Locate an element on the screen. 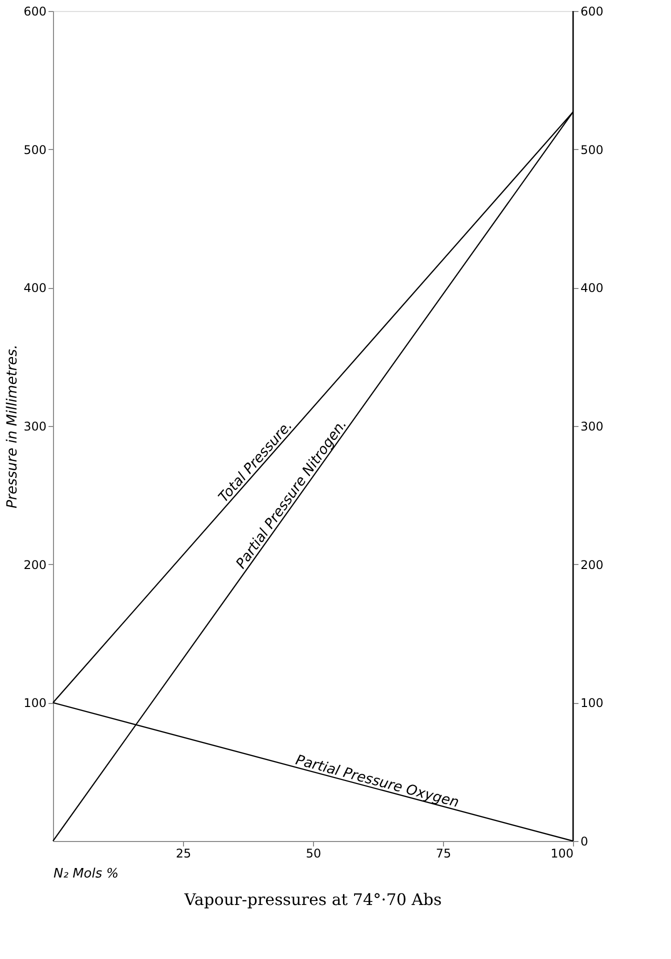  y-tick-label: 400 is located at coordinates (35, 288).